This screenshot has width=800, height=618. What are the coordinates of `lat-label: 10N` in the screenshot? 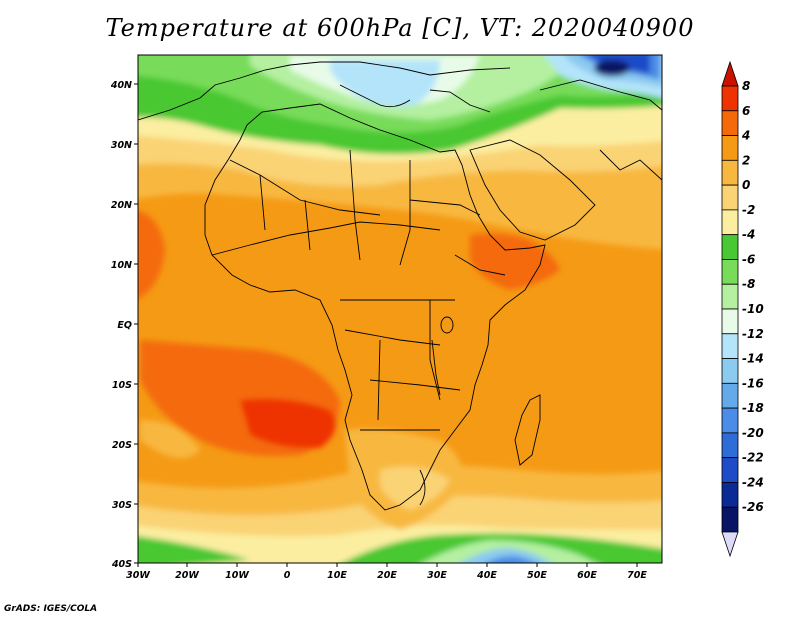 It's located at (121, 265).